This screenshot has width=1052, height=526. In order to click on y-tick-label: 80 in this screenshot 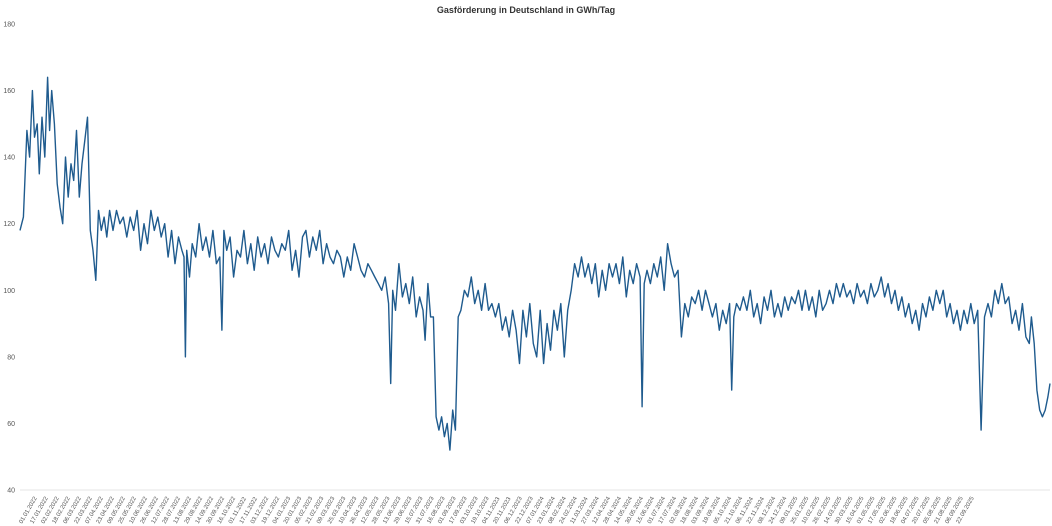, I will do `click(11, 357)`.